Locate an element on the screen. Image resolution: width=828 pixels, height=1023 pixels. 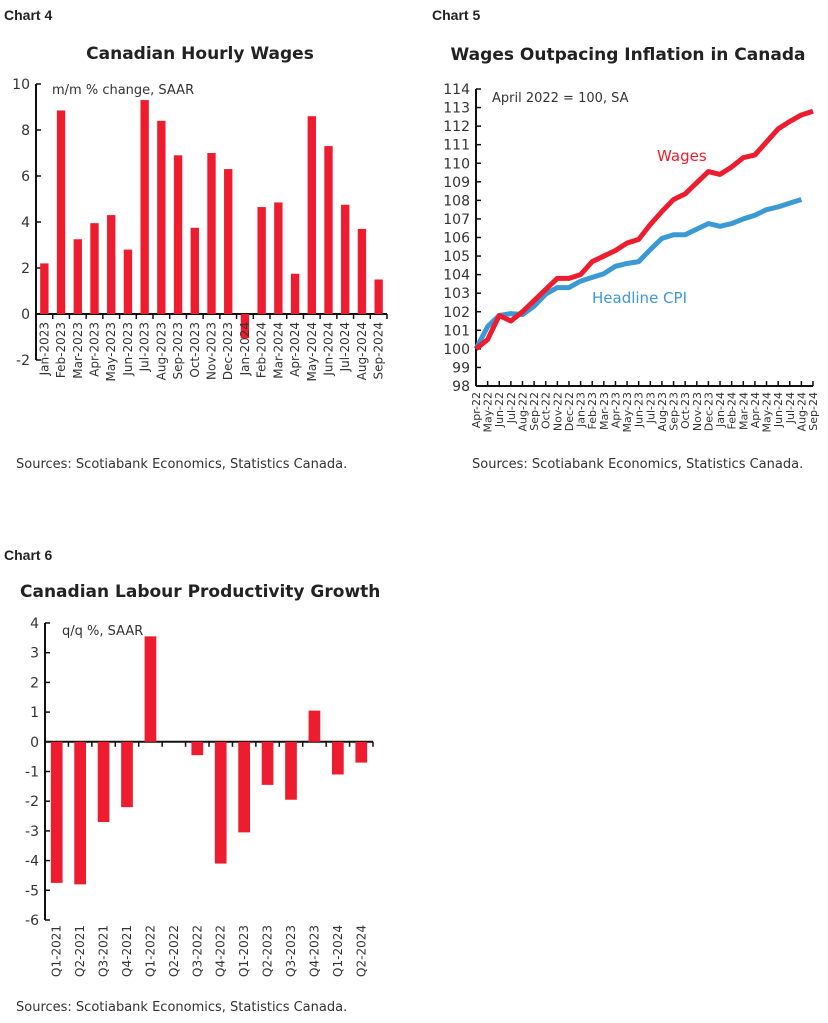
x-tick-label: Q4-2021 is located at coordinates (127, 951).